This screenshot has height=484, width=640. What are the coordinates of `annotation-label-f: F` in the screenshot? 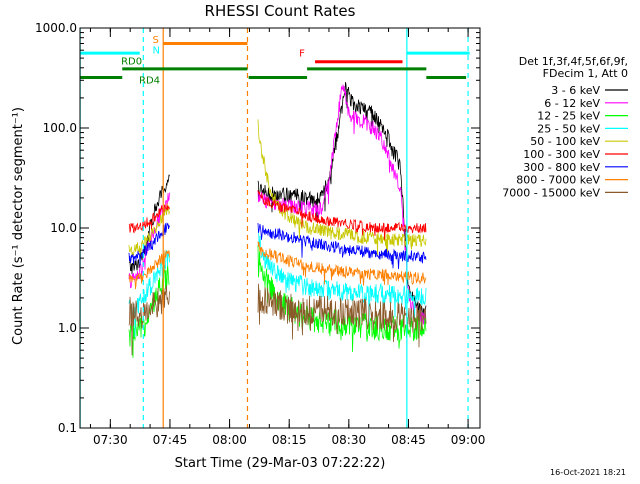 It's located at (302, 53).